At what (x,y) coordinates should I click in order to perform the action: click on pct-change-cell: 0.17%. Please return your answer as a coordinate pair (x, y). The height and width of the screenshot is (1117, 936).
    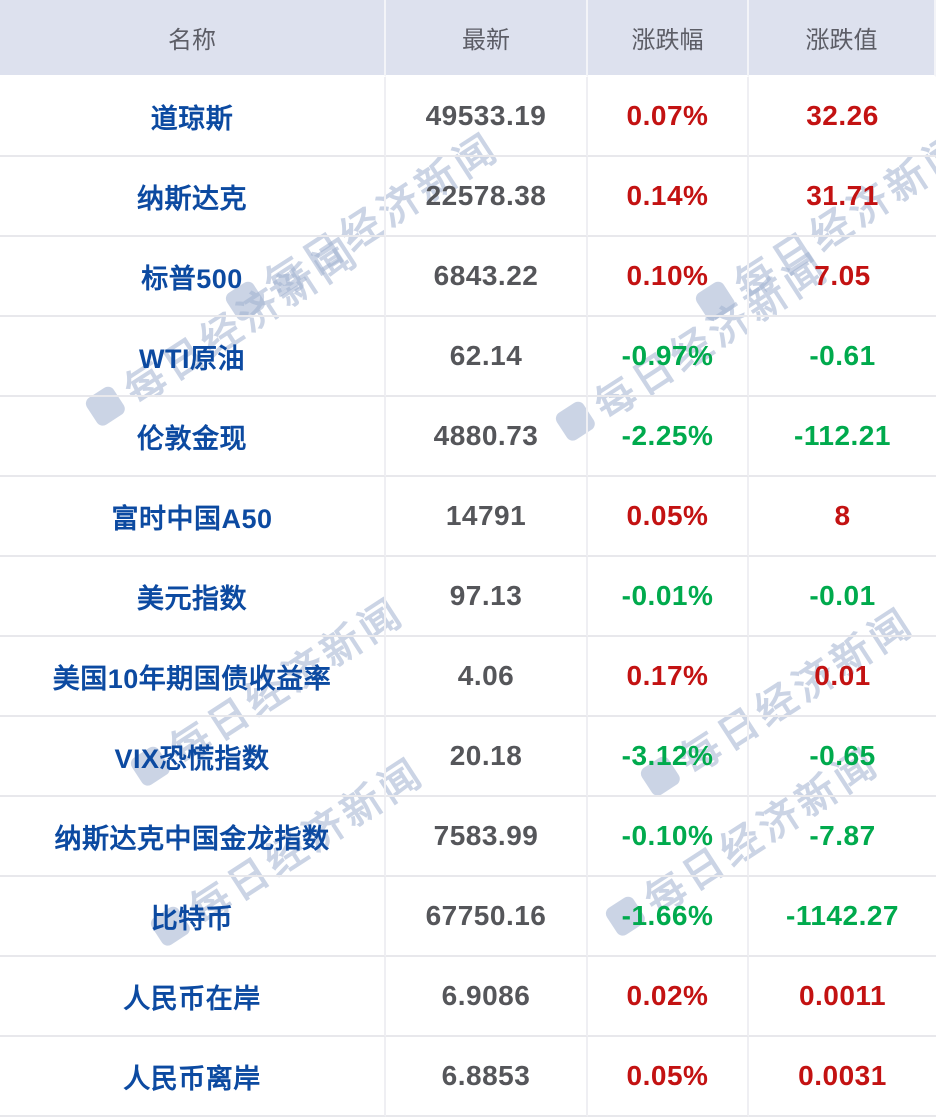
    Looking at the image, I should click on (668, 677).